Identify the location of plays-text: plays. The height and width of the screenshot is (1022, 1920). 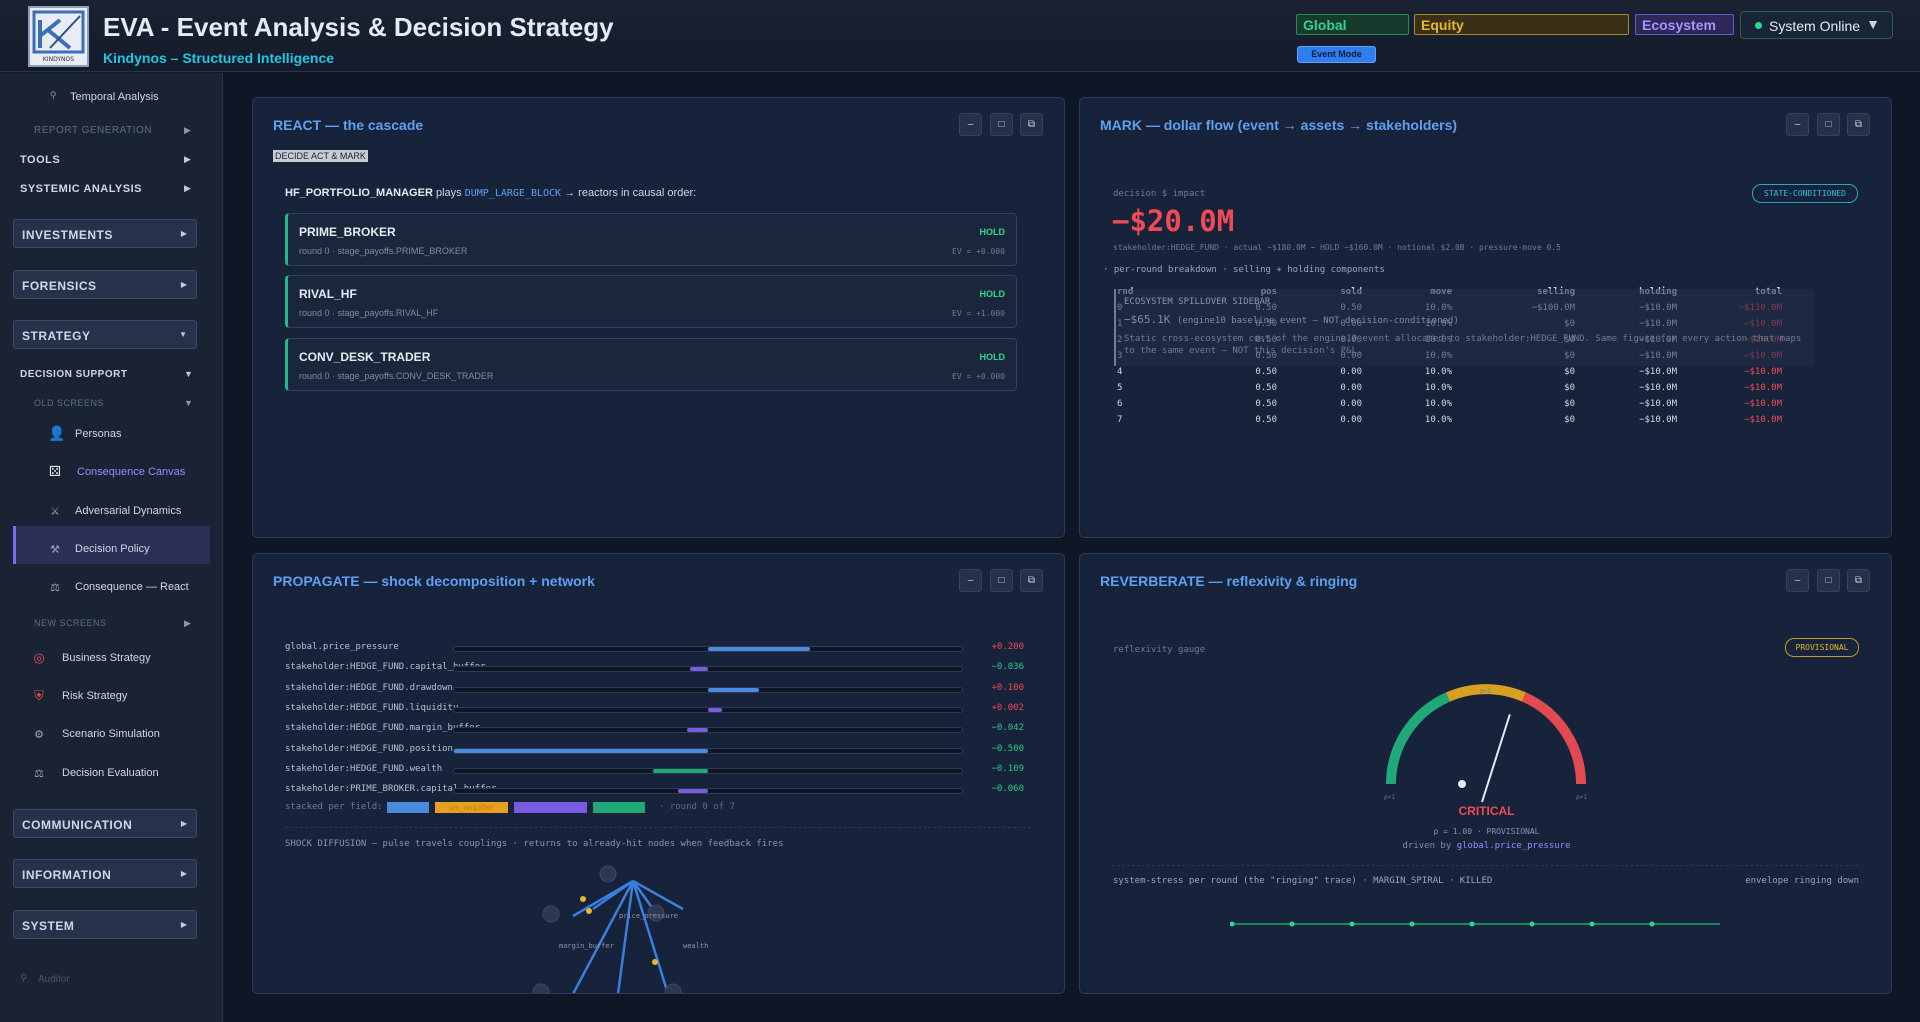
(448, 193).